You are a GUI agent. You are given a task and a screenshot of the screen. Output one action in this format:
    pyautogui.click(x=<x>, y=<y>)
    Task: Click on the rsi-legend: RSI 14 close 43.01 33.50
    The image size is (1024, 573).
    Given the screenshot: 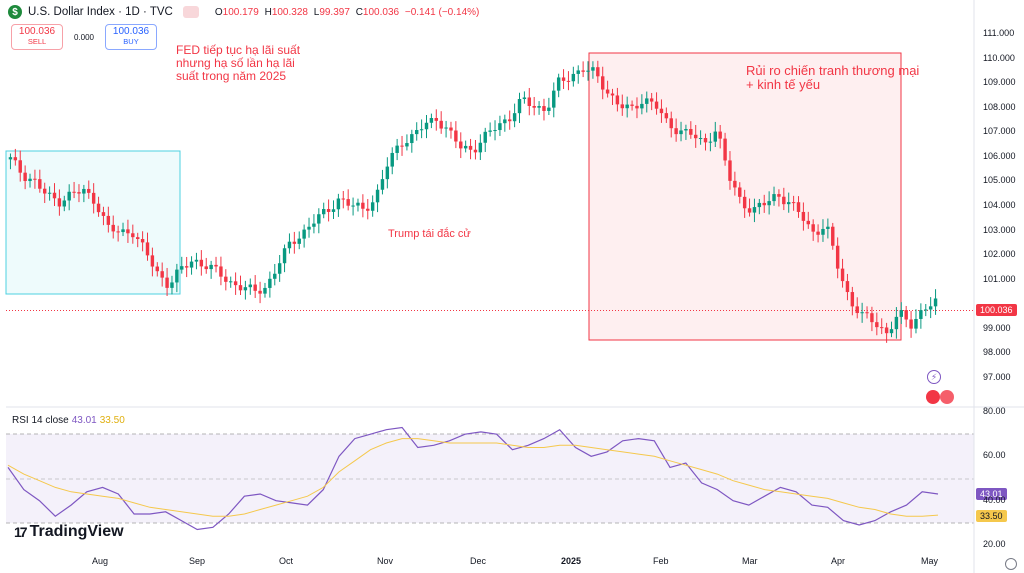 What is the action you would take?
    pyautogui.click(x=68, y=420)
    